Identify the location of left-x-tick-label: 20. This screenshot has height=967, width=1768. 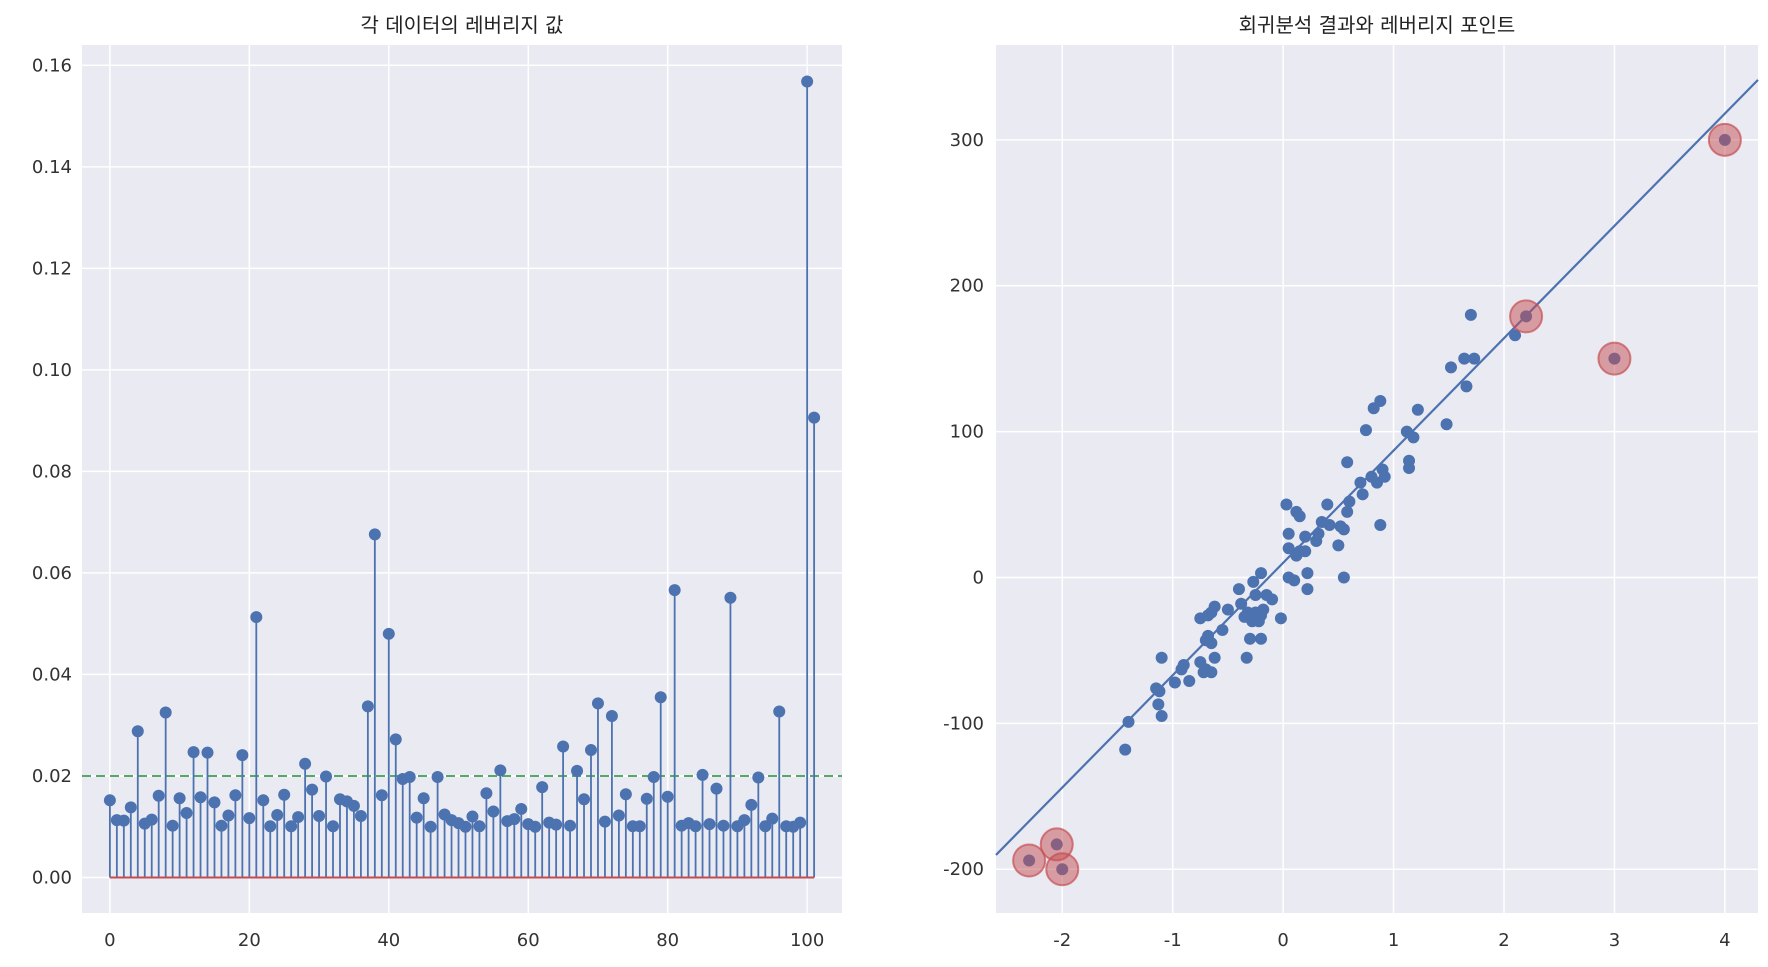
(249, 940).